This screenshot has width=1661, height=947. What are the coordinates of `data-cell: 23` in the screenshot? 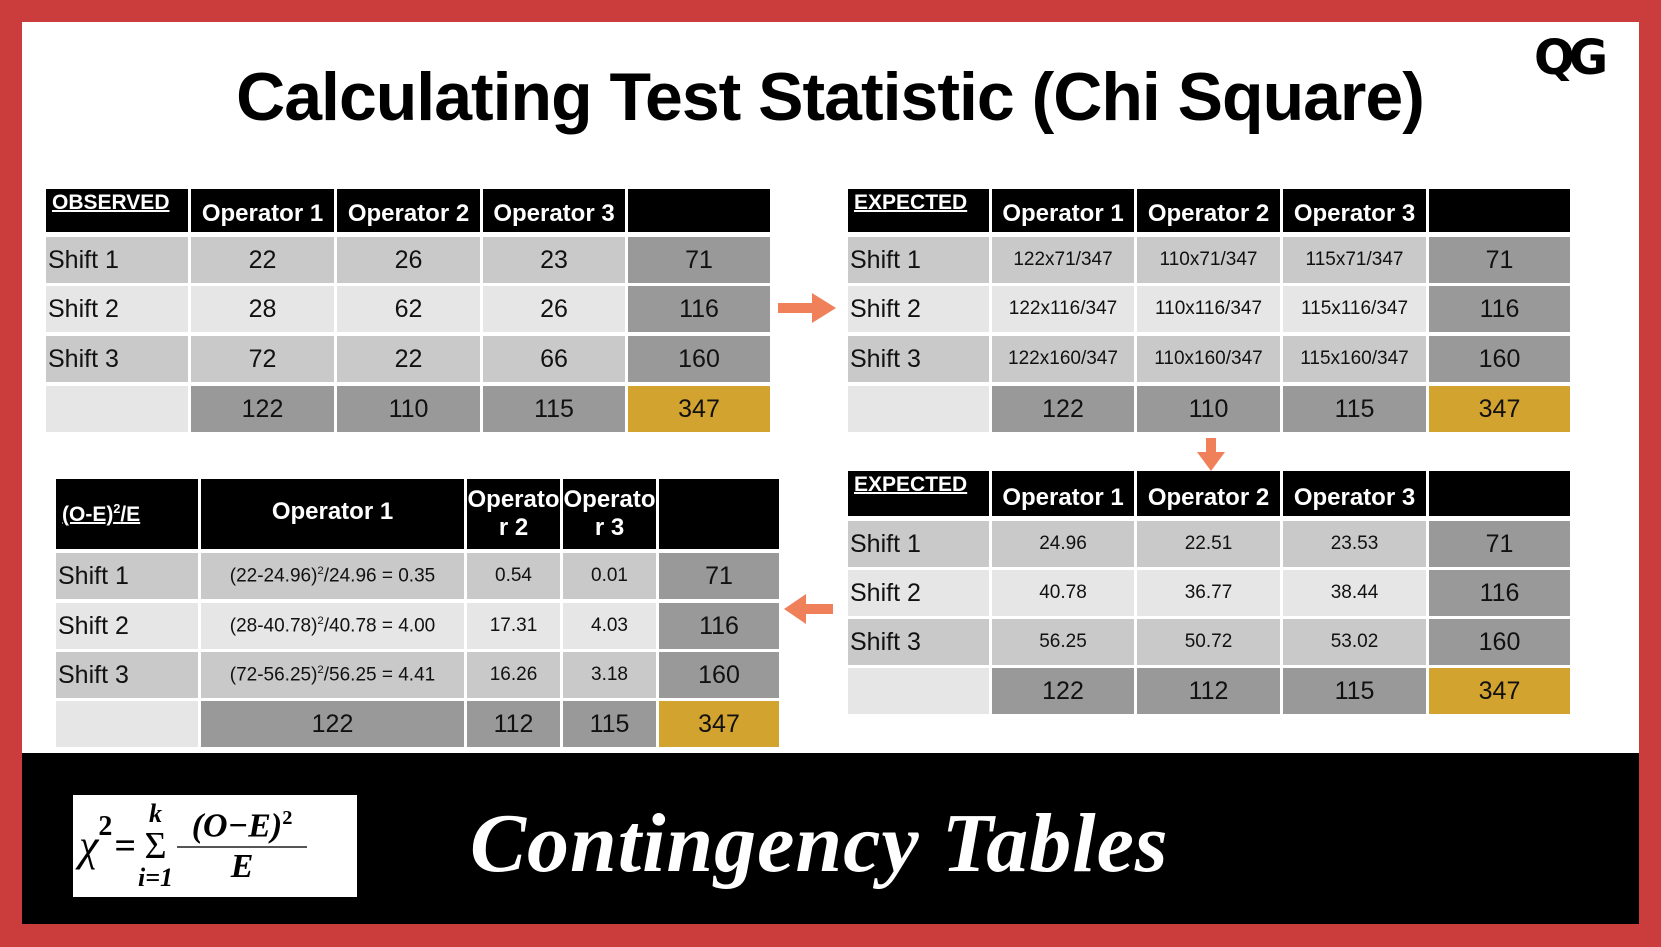 It's located at (554, 260).